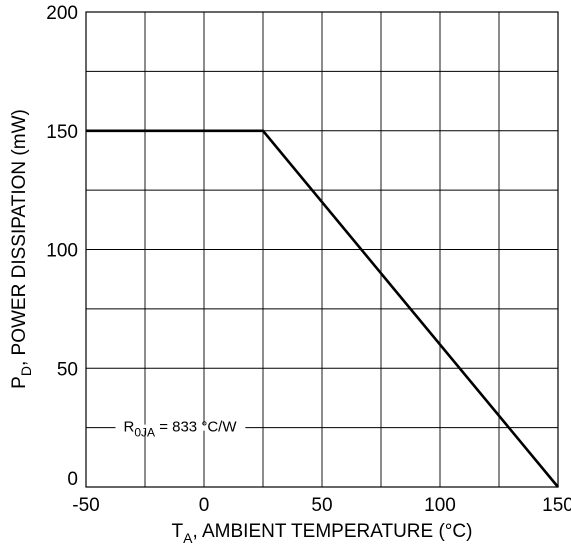  Describe the element at coordinates (67, 369) in the screenshot. I see `y-tick-label: 50` at that location.